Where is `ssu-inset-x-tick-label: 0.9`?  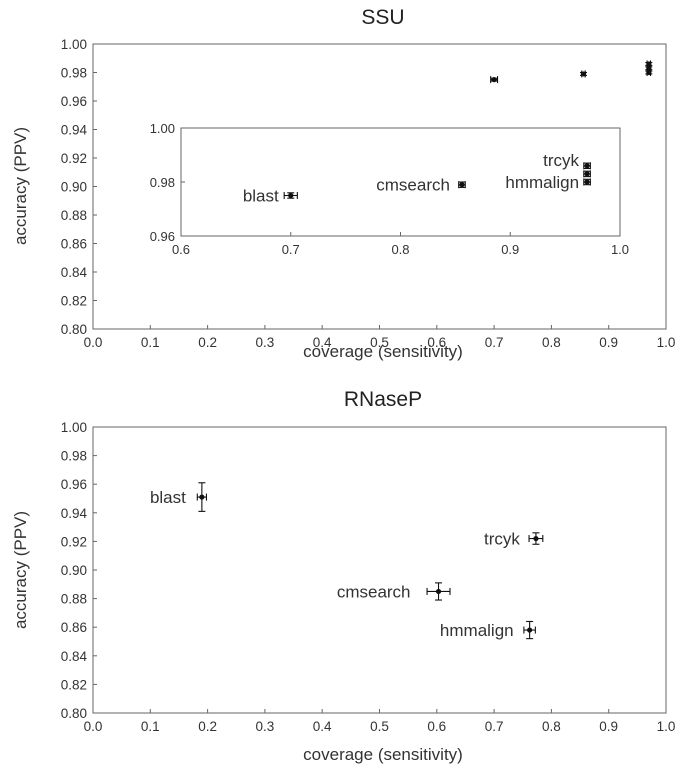
ssu-inset-x-tick-label: 0.9 is located at coordinates (510, 249).